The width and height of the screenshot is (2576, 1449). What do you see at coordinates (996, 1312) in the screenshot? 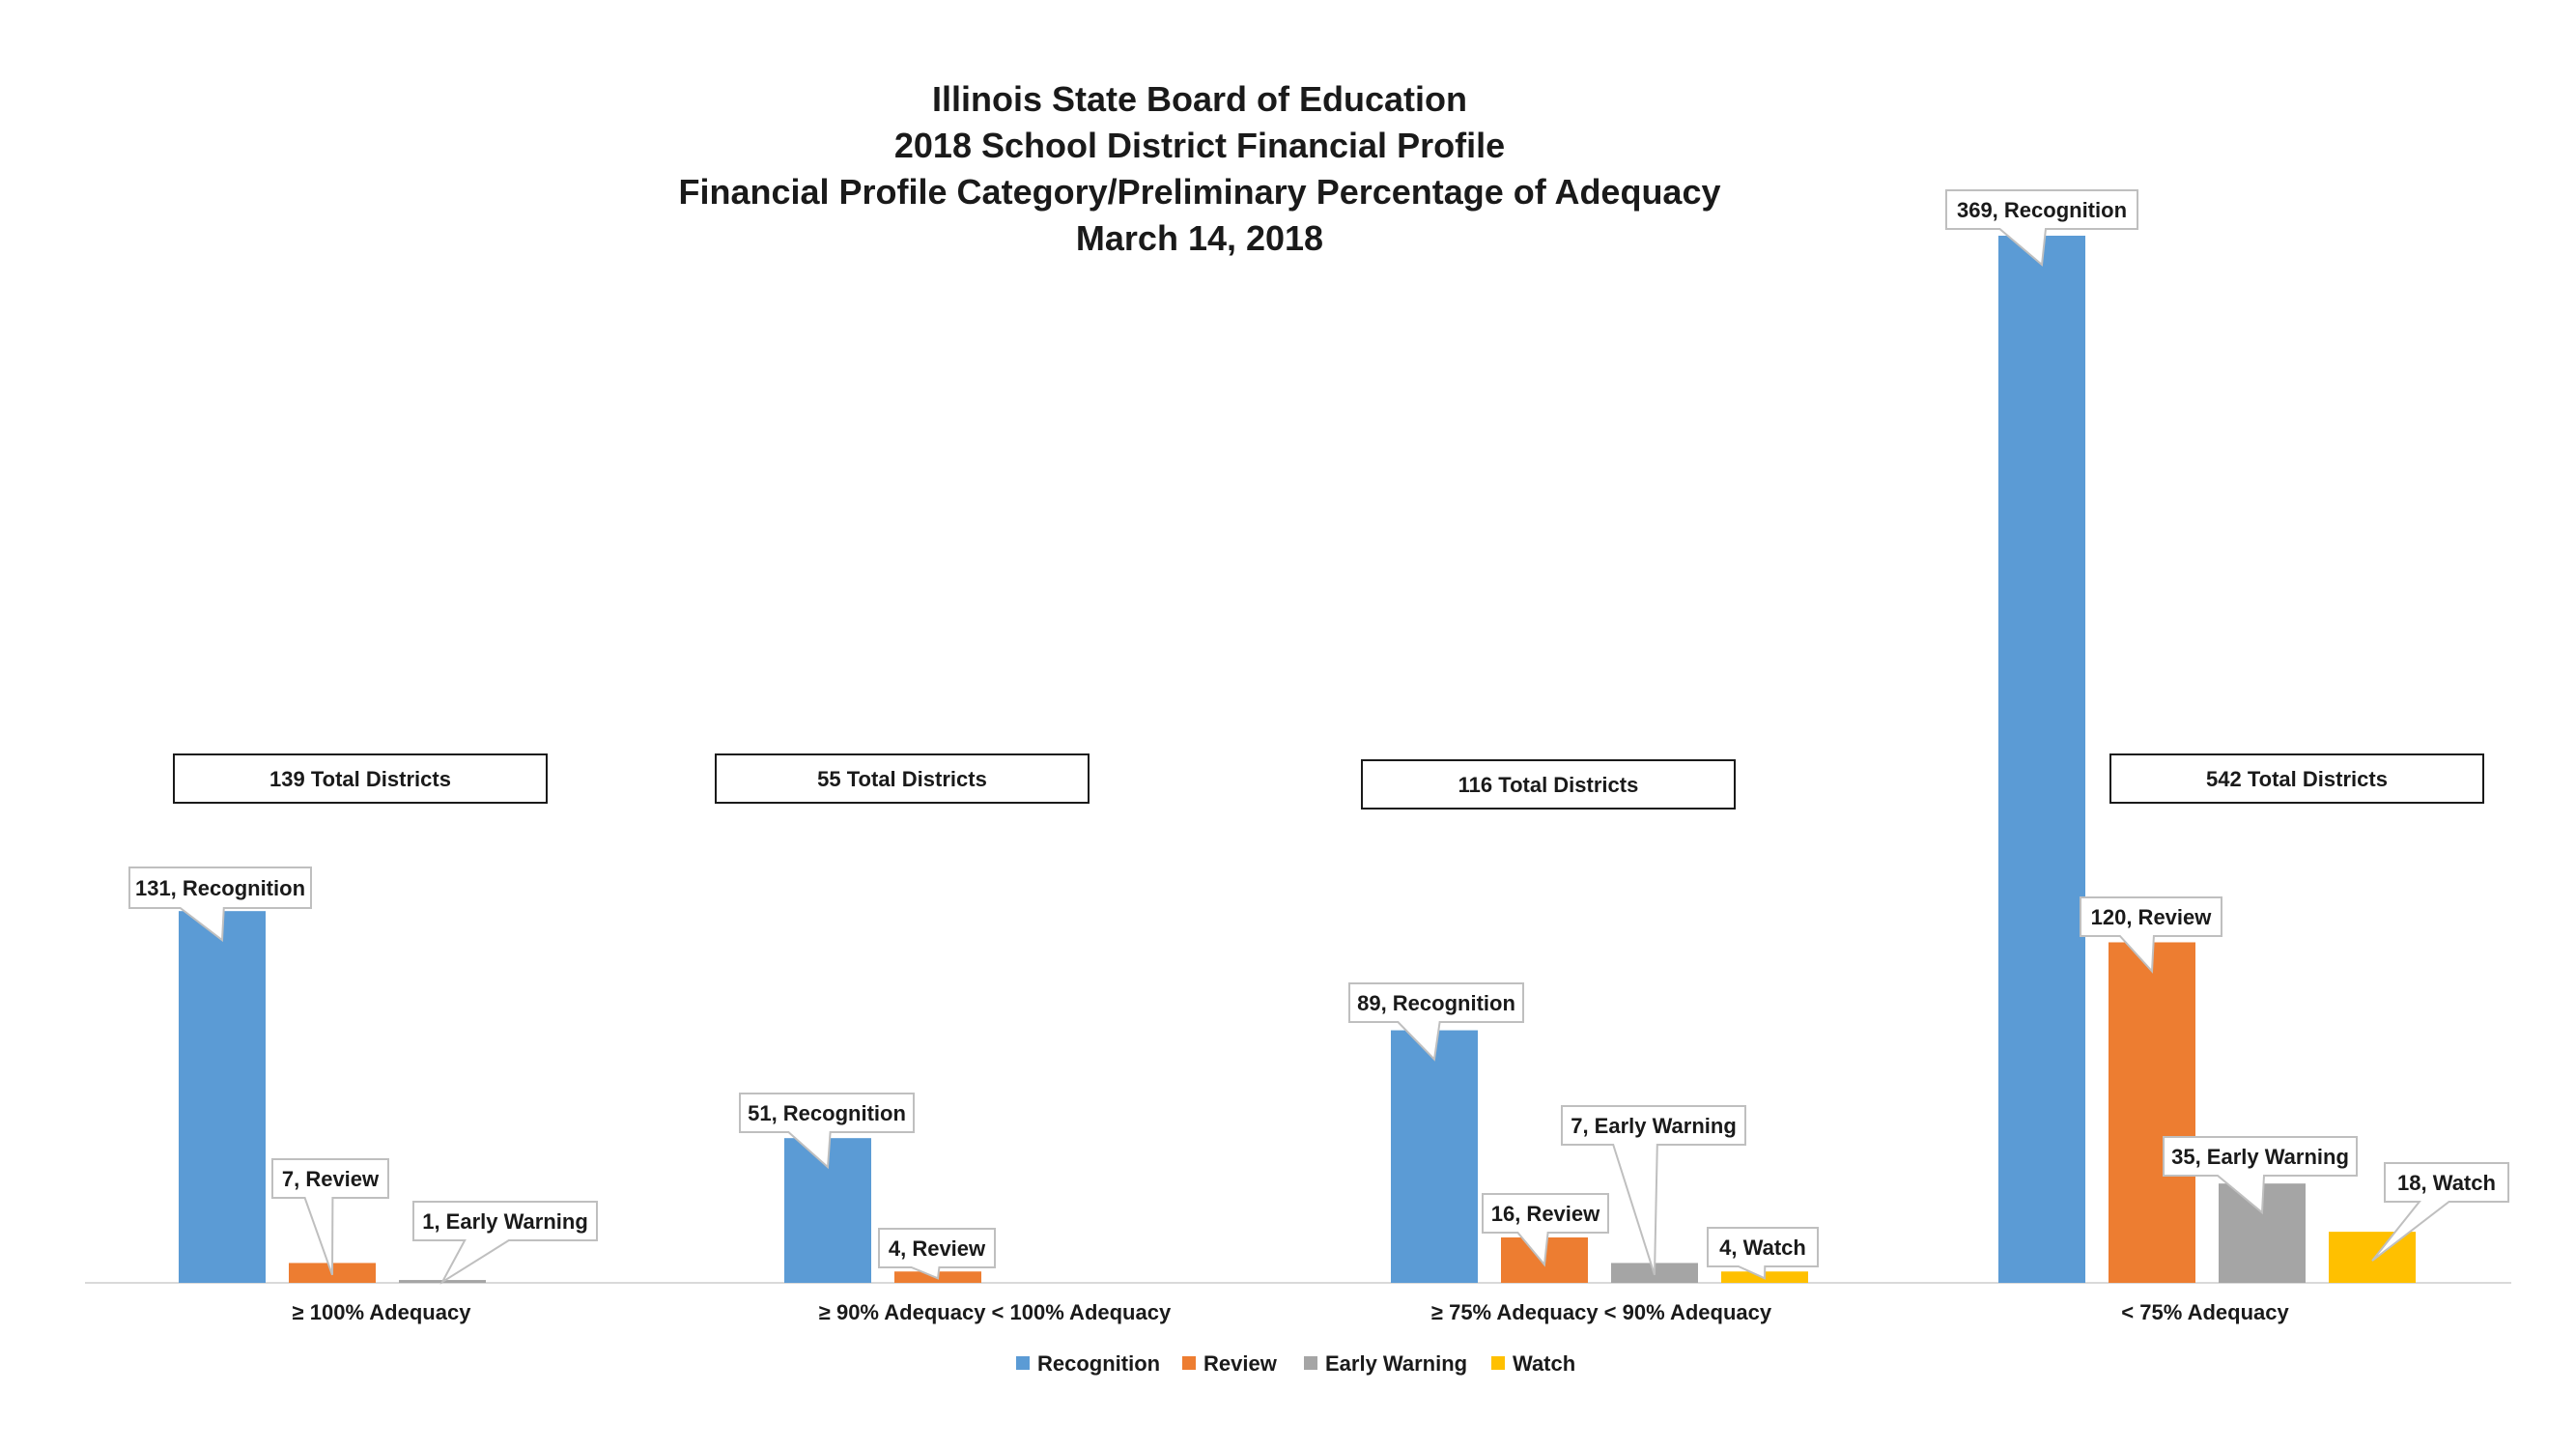
I see `x-tick-label: ≥ 90% Adequacy < 100% Adequacy` at bounding box center [996, 1312].